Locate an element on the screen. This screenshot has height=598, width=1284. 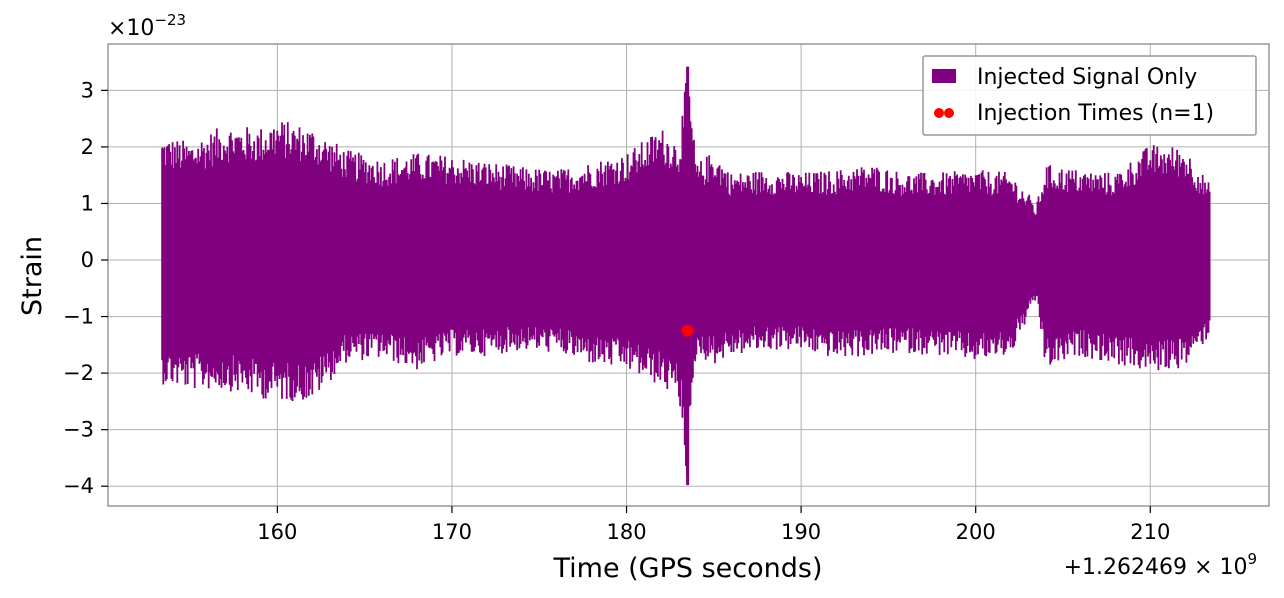
injection-time-point is located at coordinates (687, 330).